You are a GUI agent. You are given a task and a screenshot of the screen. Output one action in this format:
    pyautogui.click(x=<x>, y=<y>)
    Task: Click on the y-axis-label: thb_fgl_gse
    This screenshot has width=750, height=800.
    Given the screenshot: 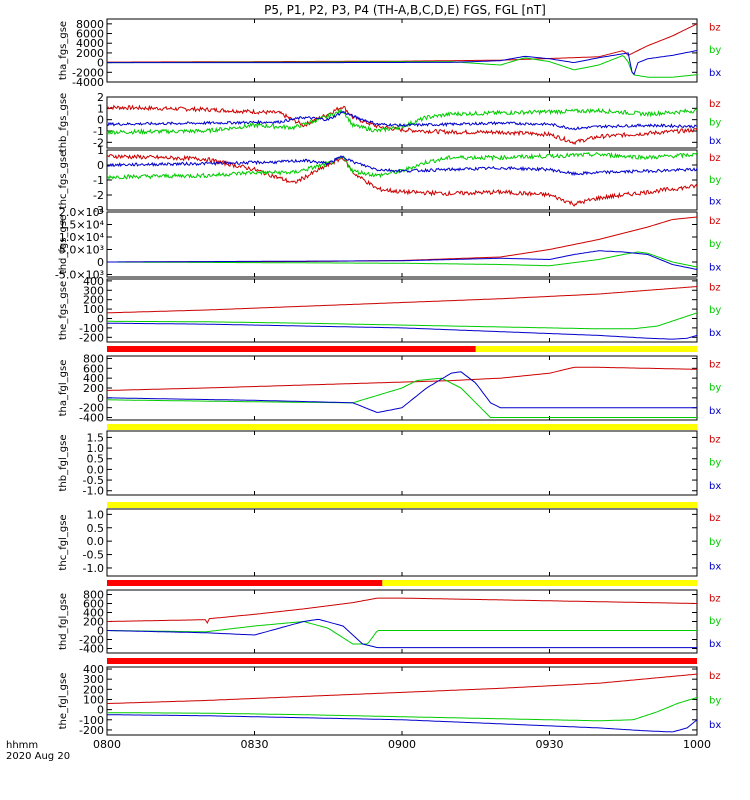 What is the action you would take?
    pyautogui.click(x=63, y=463)
    